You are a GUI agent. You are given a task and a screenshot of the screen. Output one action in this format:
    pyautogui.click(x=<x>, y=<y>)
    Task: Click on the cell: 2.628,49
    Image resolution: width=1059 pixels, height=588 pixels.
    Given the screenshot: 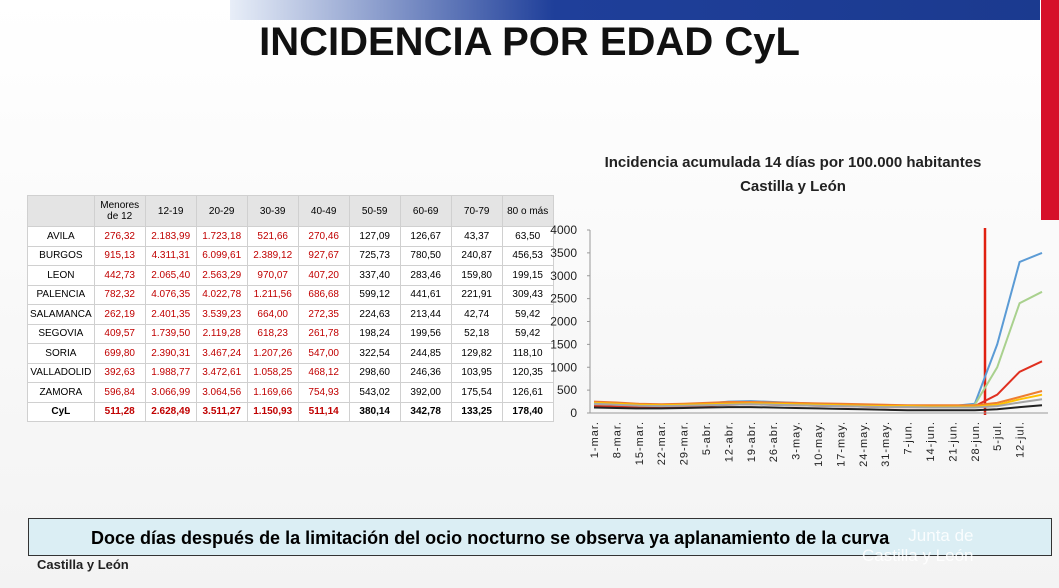 What is the action you would take?
    pyautogui.click(x=170, y=411)
    